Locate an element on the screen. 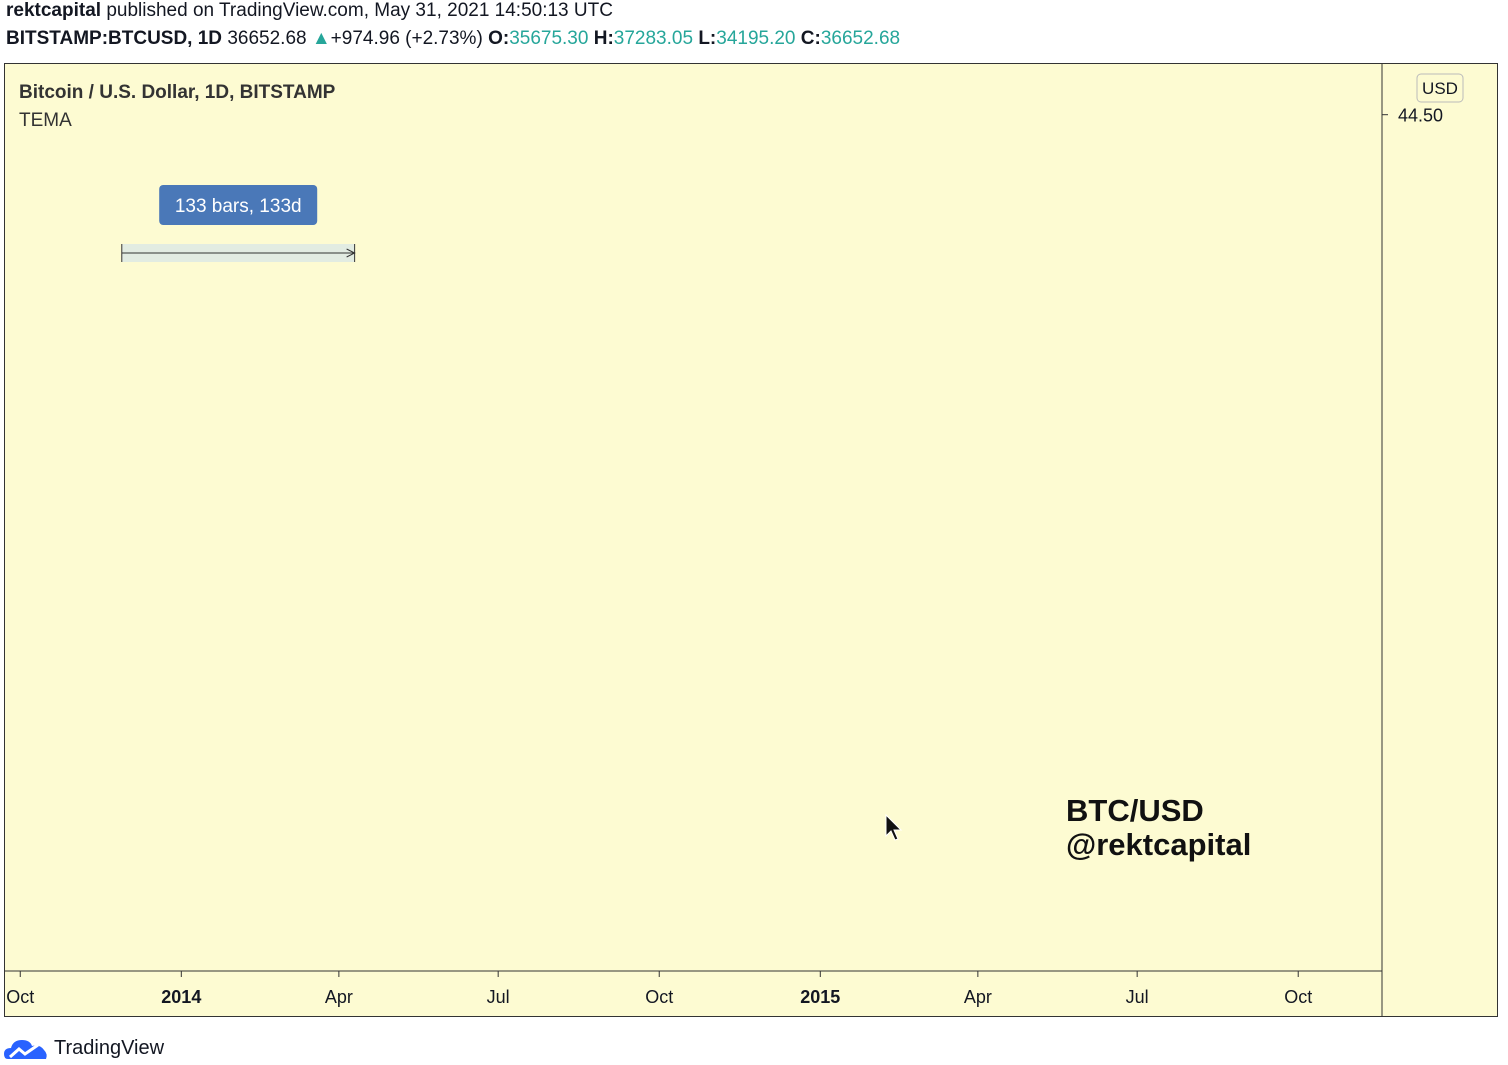 The height and width of the screenshot is (1065, 1508). author-name: rektcapital is located at coordinates (54, 10).